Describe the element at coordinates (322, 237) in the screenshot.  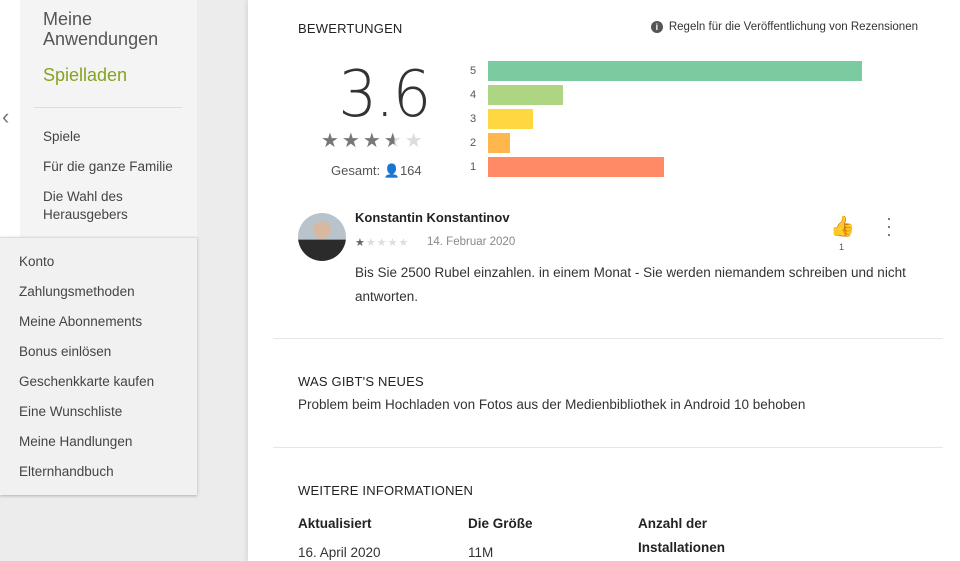
I see `avatar` at that location.